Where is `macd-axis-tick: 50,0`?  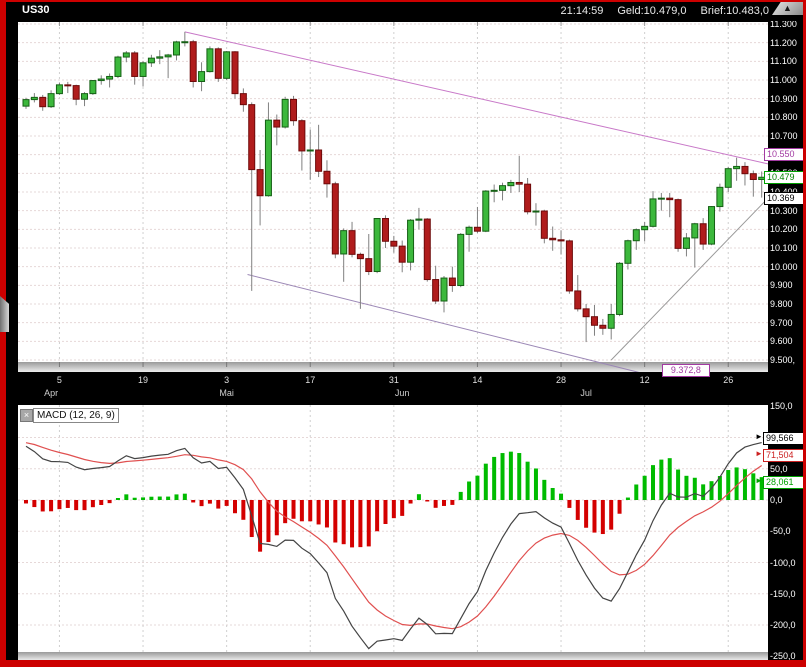 macd-axis-tick: 50,0 is located at coordinates (779, 468).